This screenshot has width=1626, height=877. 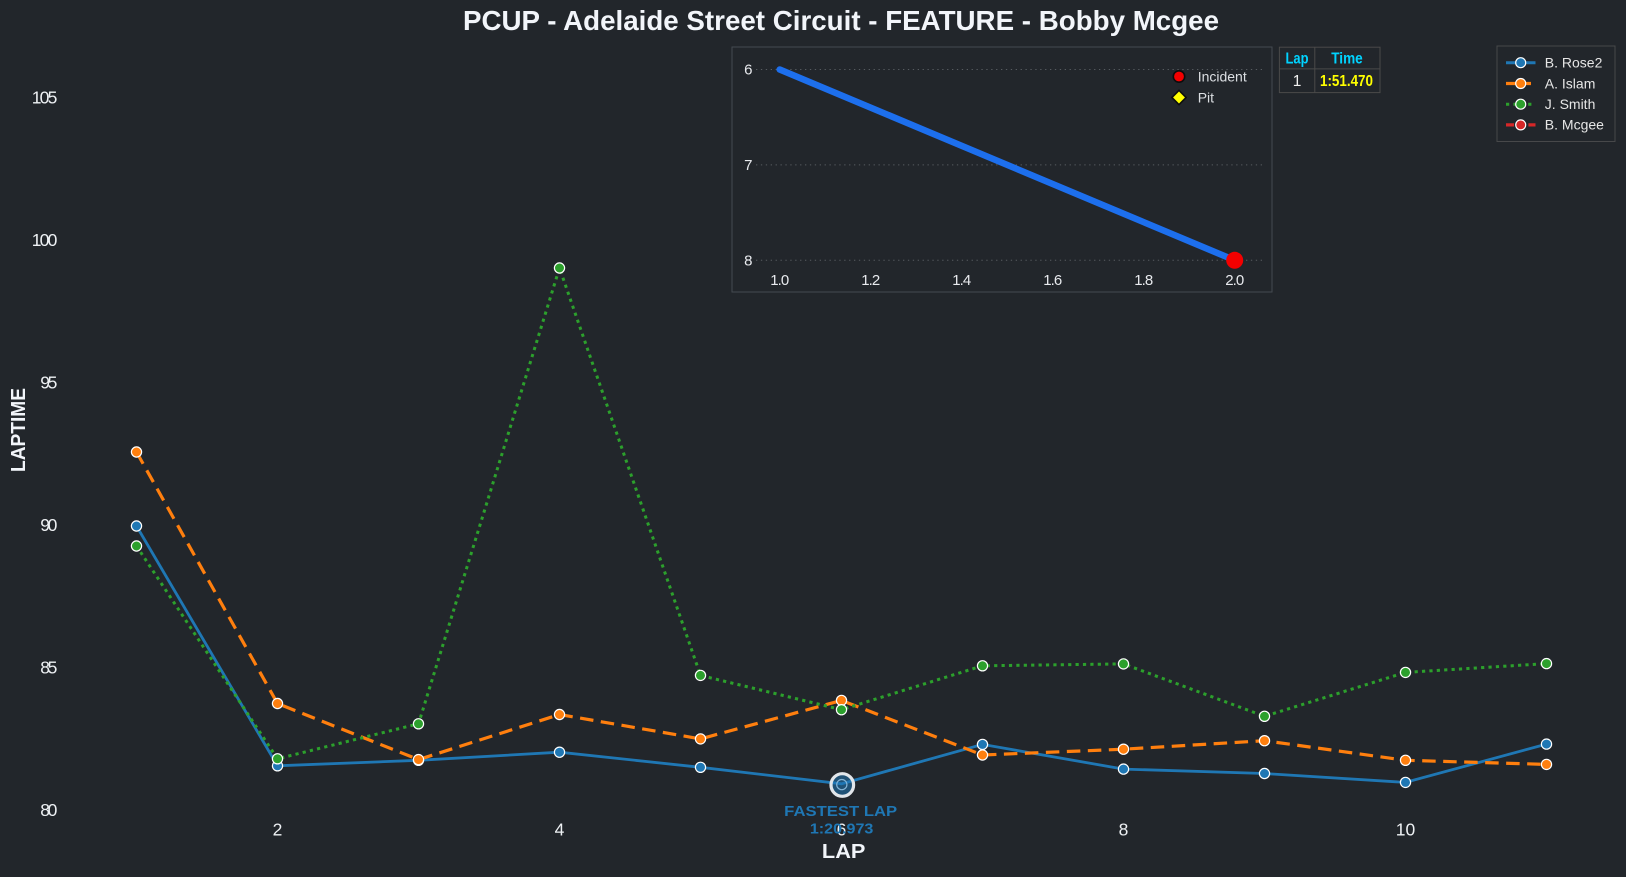 I want to click on svg-text: 10, so click(x=1406, y=830).